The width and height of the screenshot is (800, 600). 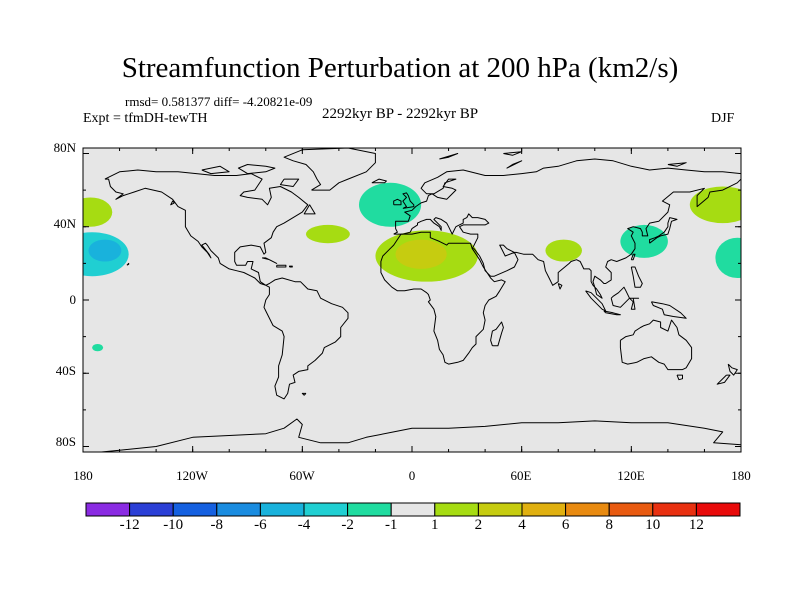 I want to click on x-tick-label-0: 0, so click(x=412, y=475).